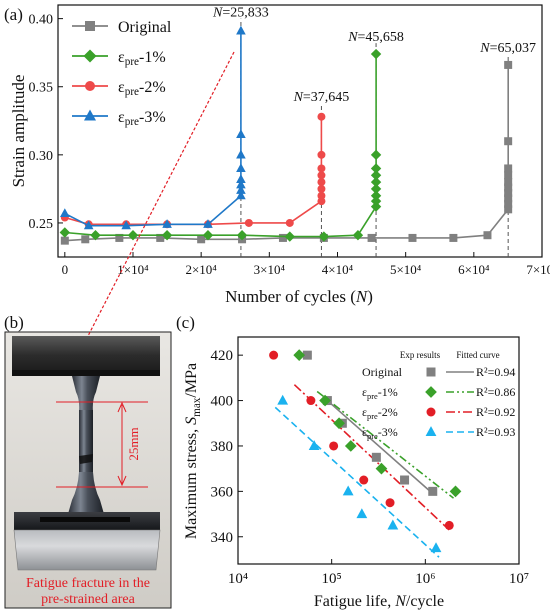 The image size is (550, 614). I want to click on gauge-arrow-up, so click(122, 407).